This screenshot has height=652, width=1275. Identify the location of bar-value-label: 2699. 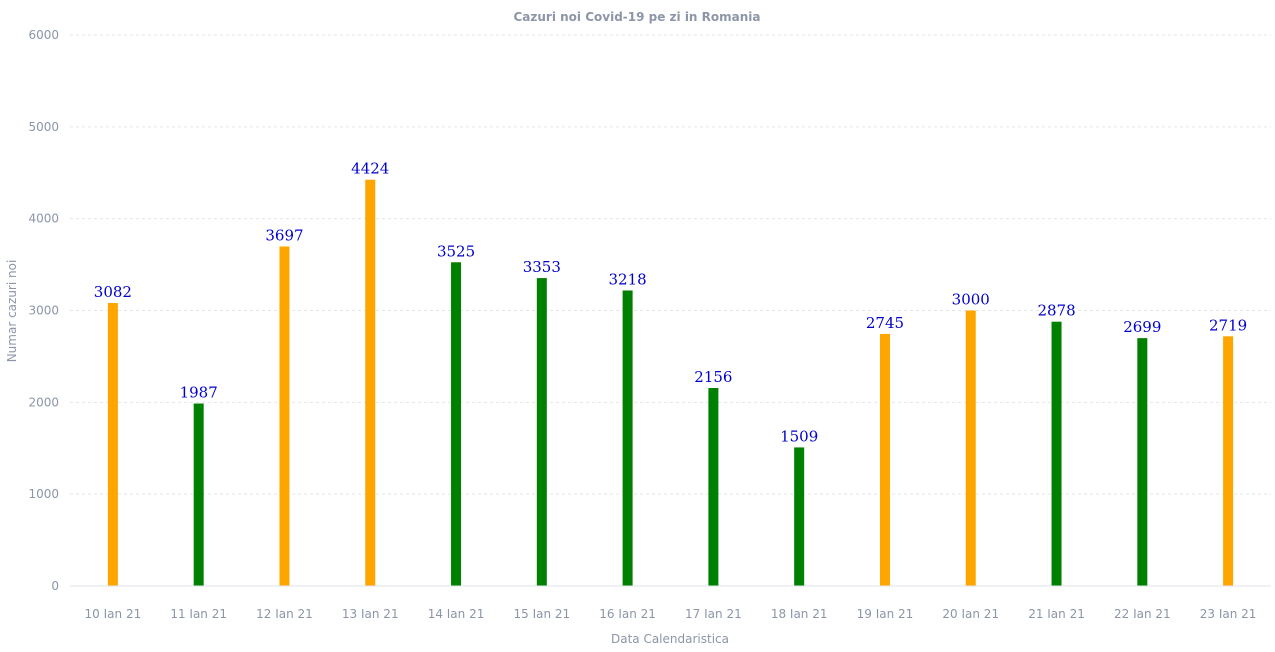
(1142, 327).